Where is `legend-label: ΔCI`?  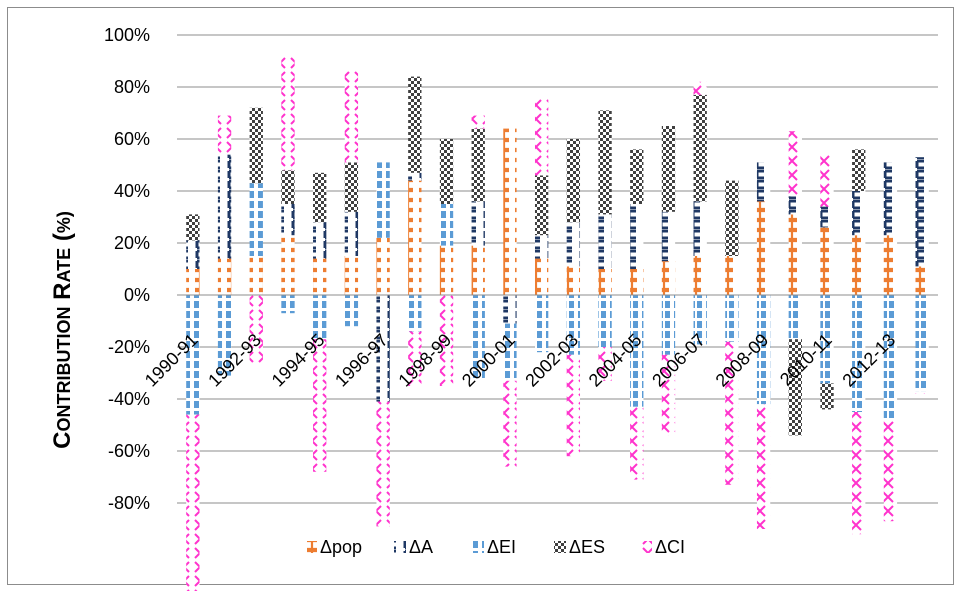 legend-label: ΔCI is located at coordinates (670, 547).